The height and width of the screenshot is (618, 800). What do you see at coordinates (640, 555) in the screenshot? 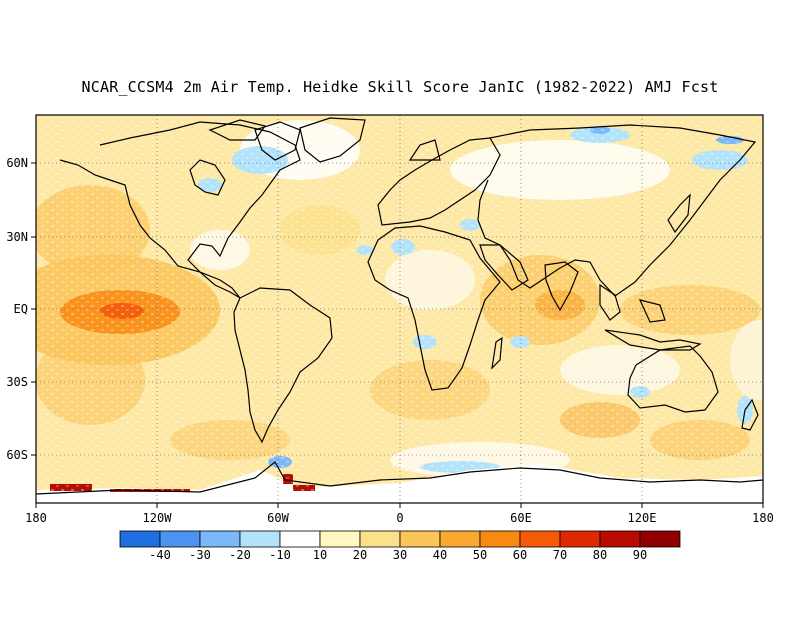
I see `colorbar-label: 90` at bounding box center [640, 555].